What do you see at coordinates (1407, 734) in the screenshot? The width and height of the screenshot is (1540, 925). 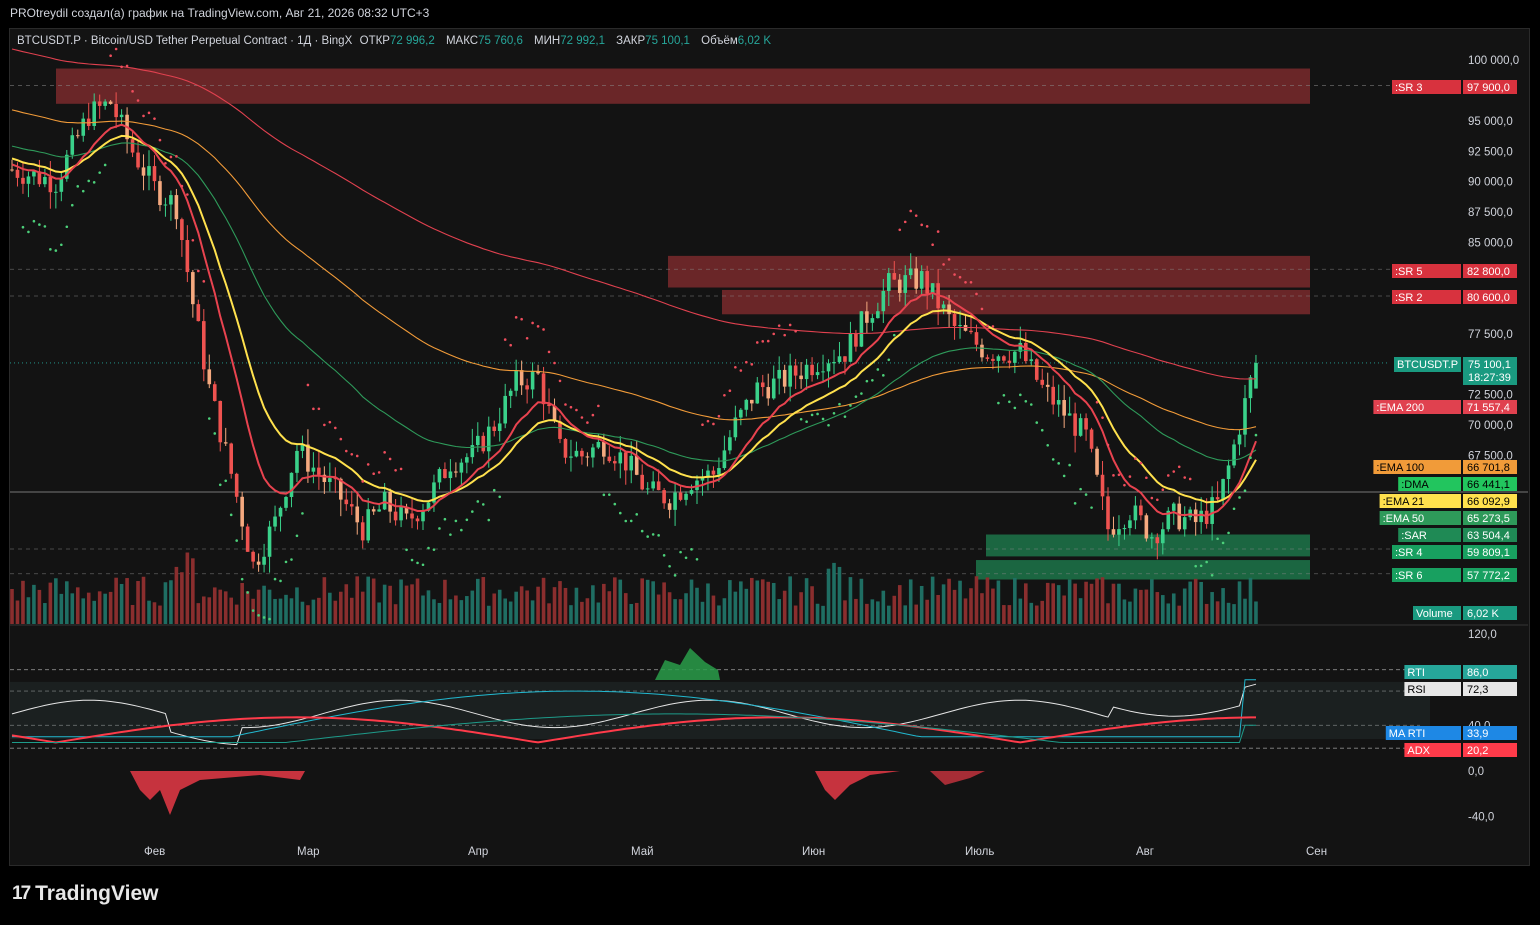 I see `level-name-text: MA RTI` at bounding box center [1407, 734].